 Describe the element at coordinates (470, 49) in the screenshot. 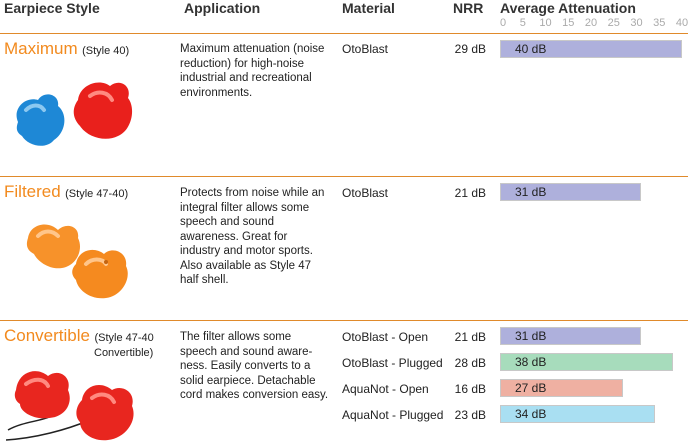

I see `nrr-value: 29 dB` at that location.